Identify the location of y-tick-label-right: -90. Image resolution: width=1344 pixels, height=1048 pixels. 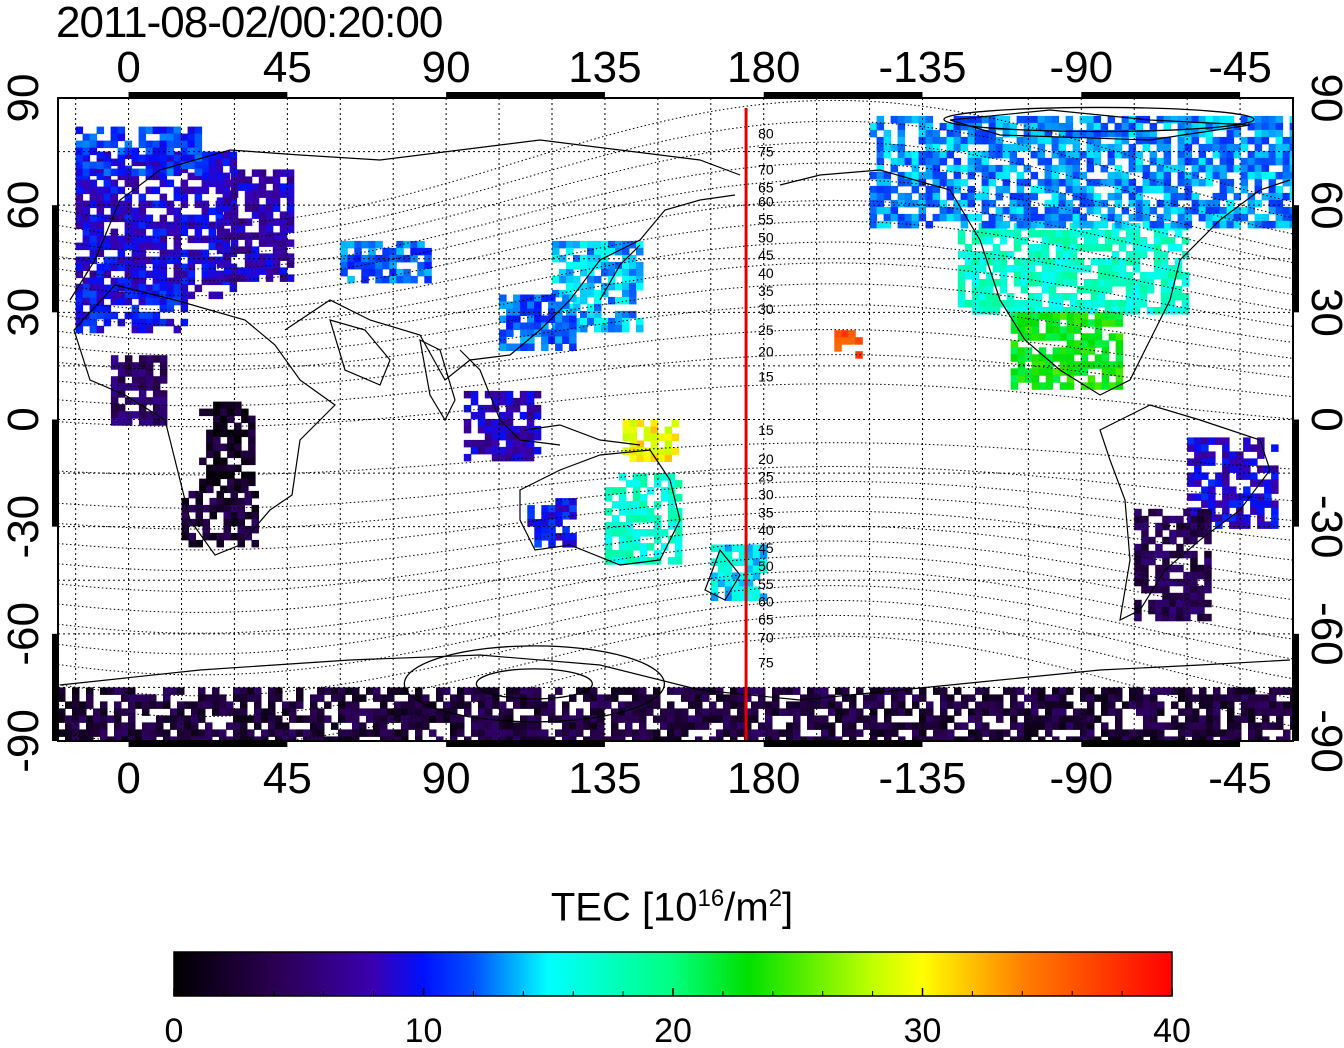
(1323, 741).